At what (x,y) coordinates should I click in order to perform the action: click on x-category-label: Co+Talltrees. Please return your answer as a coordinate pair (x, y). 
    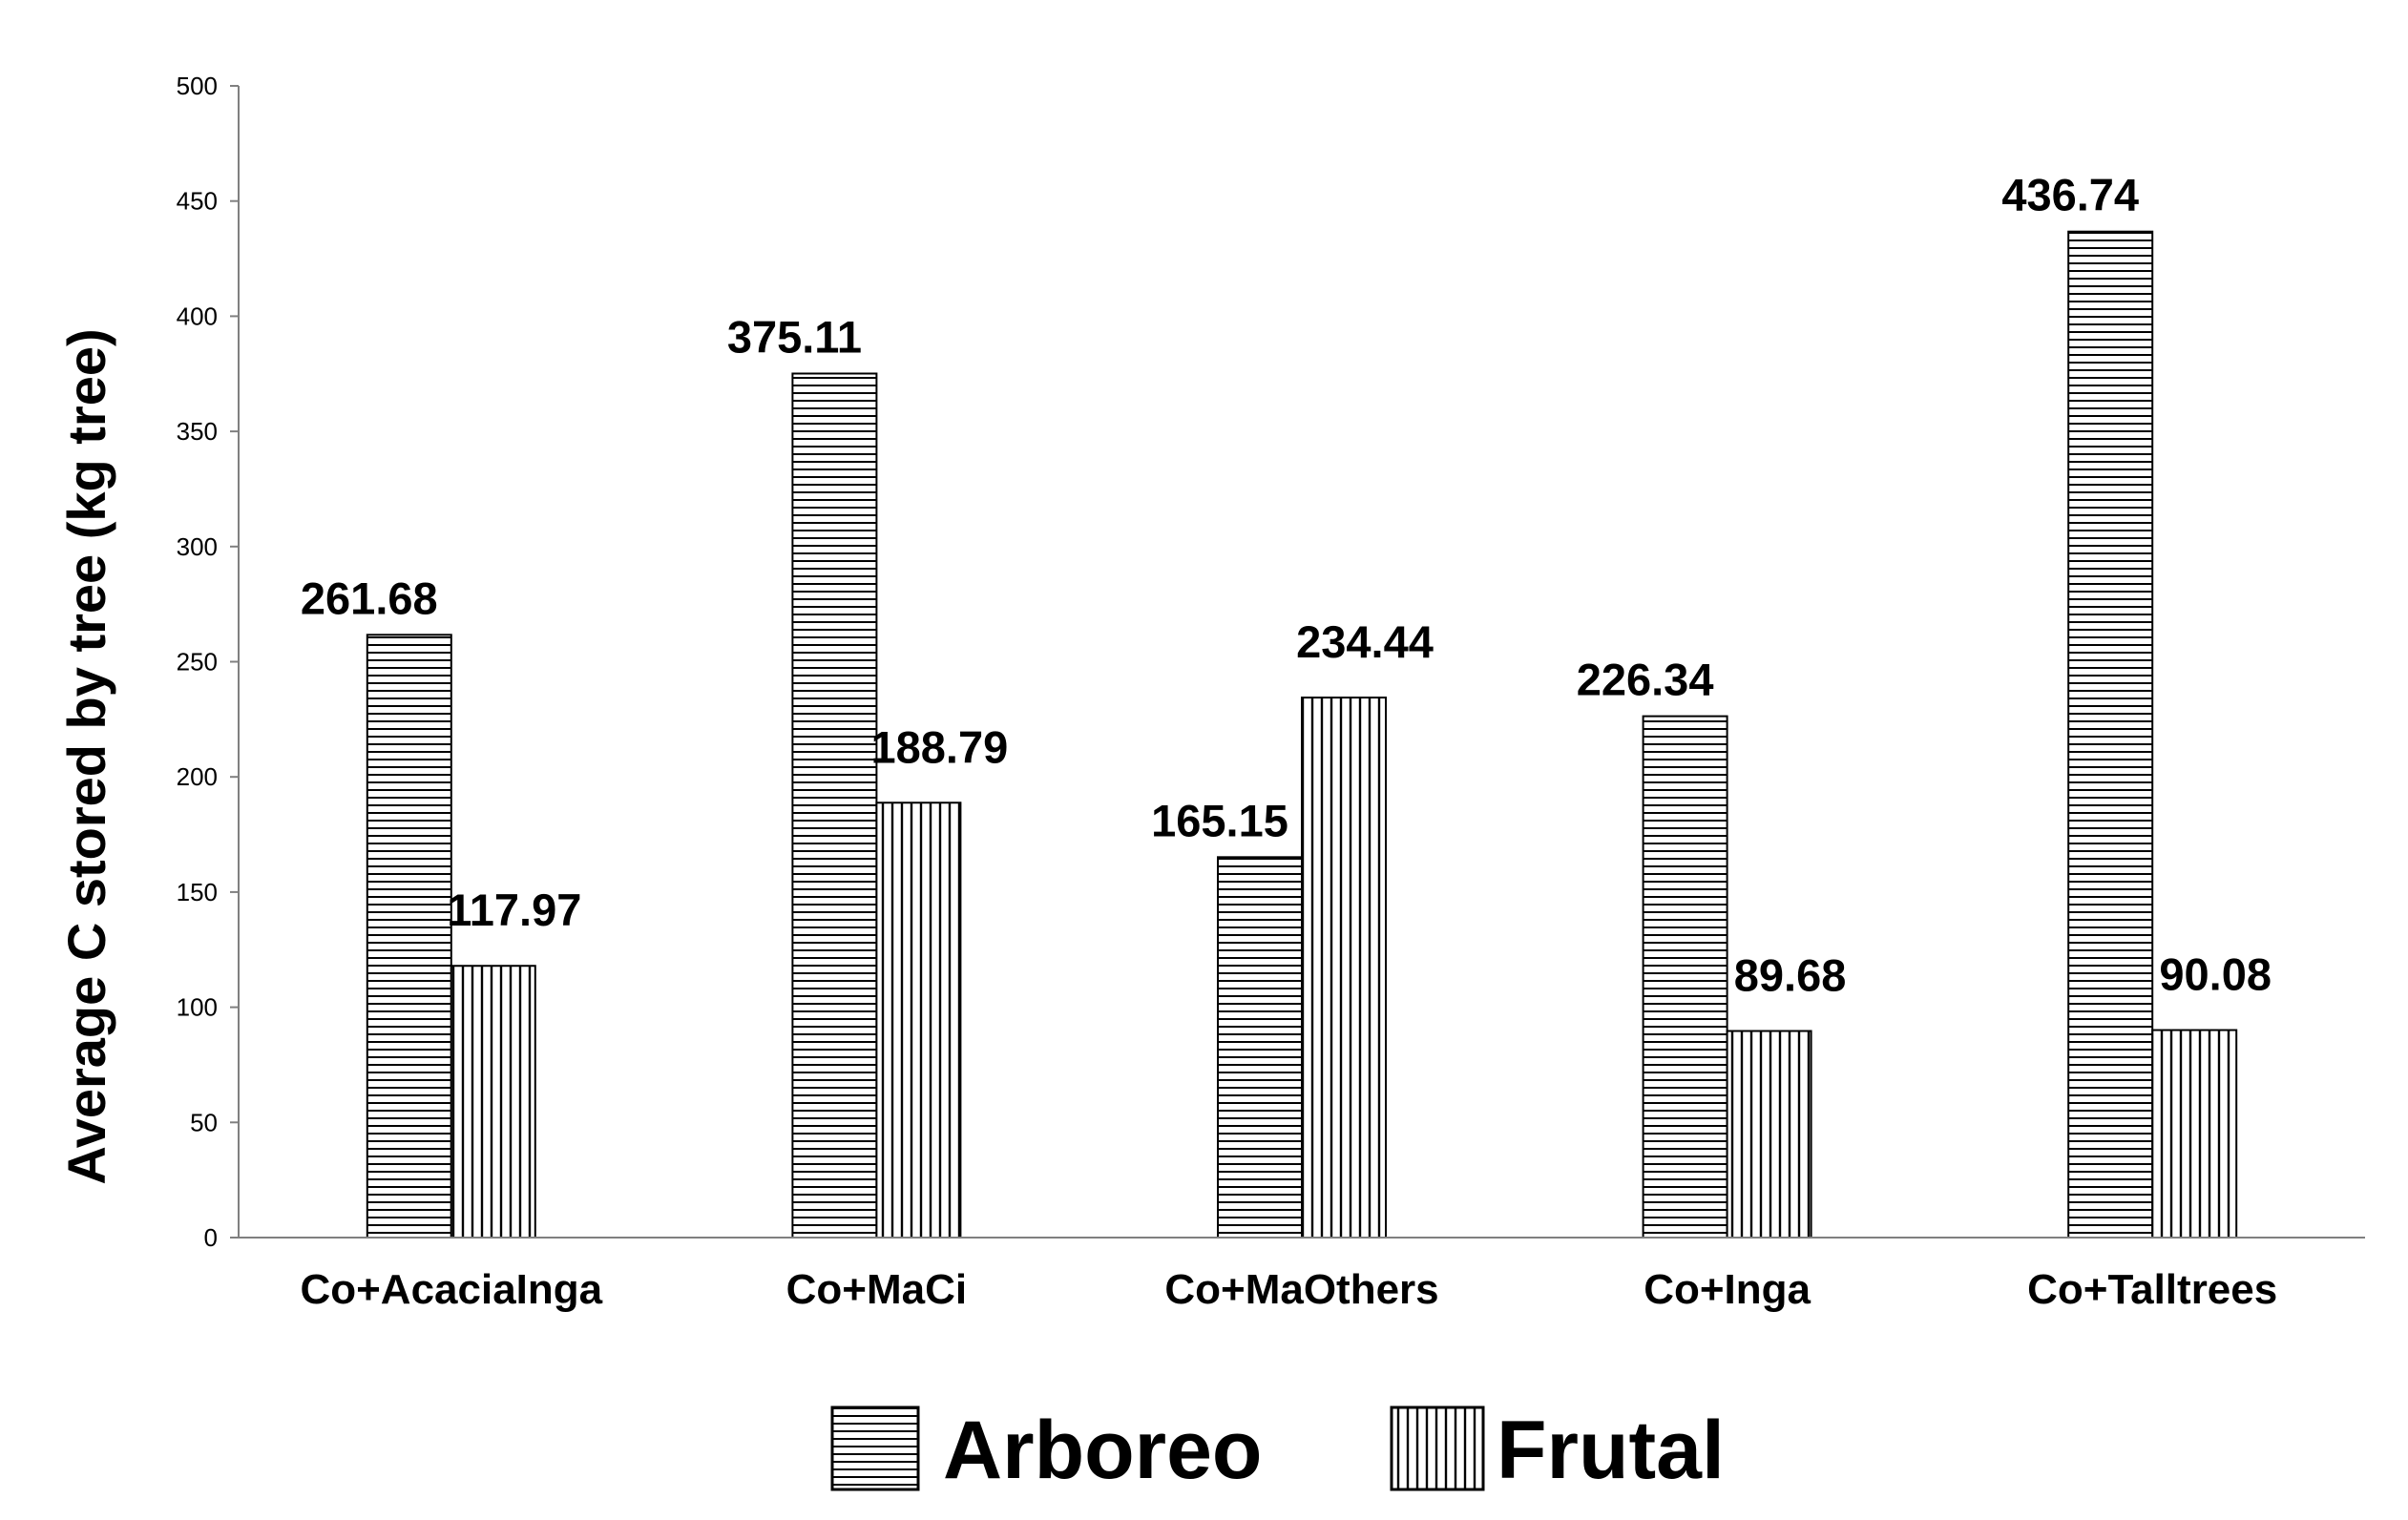
    Looking at the image, I should click on (2152, 1289).